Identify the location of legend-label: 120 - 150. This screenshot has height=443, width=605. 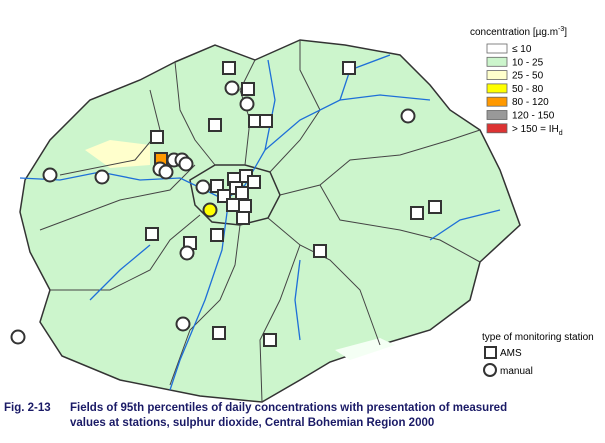
(533, 116).